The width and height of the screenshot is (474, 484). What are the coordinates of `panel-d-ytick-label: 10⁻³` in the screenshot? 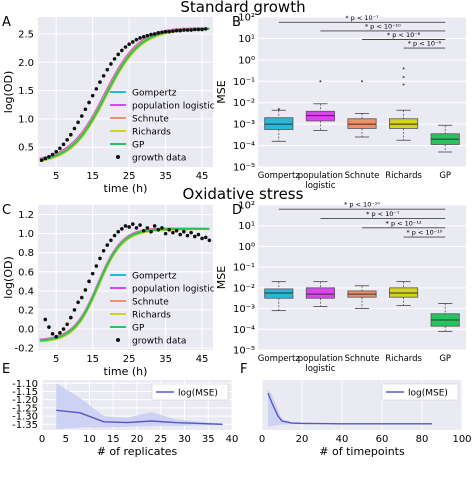 It's located at (244, 309).